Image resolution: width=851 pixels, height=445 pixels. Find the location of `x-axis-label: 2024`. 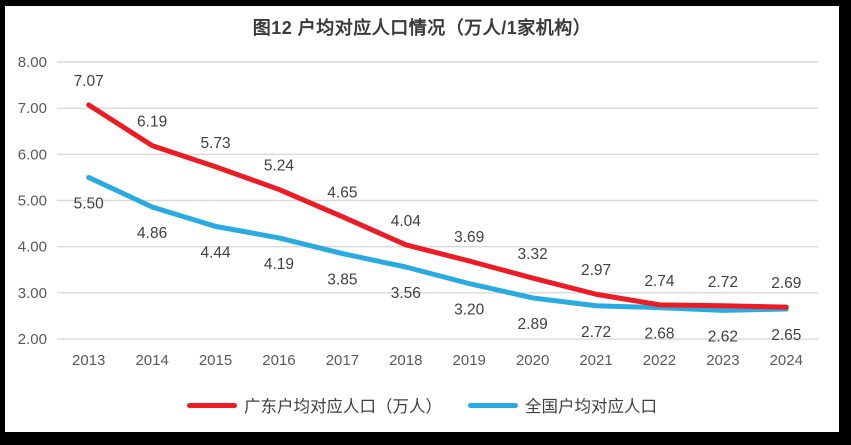

x-axis-label: 2024 is located at coordinates (786, 360).